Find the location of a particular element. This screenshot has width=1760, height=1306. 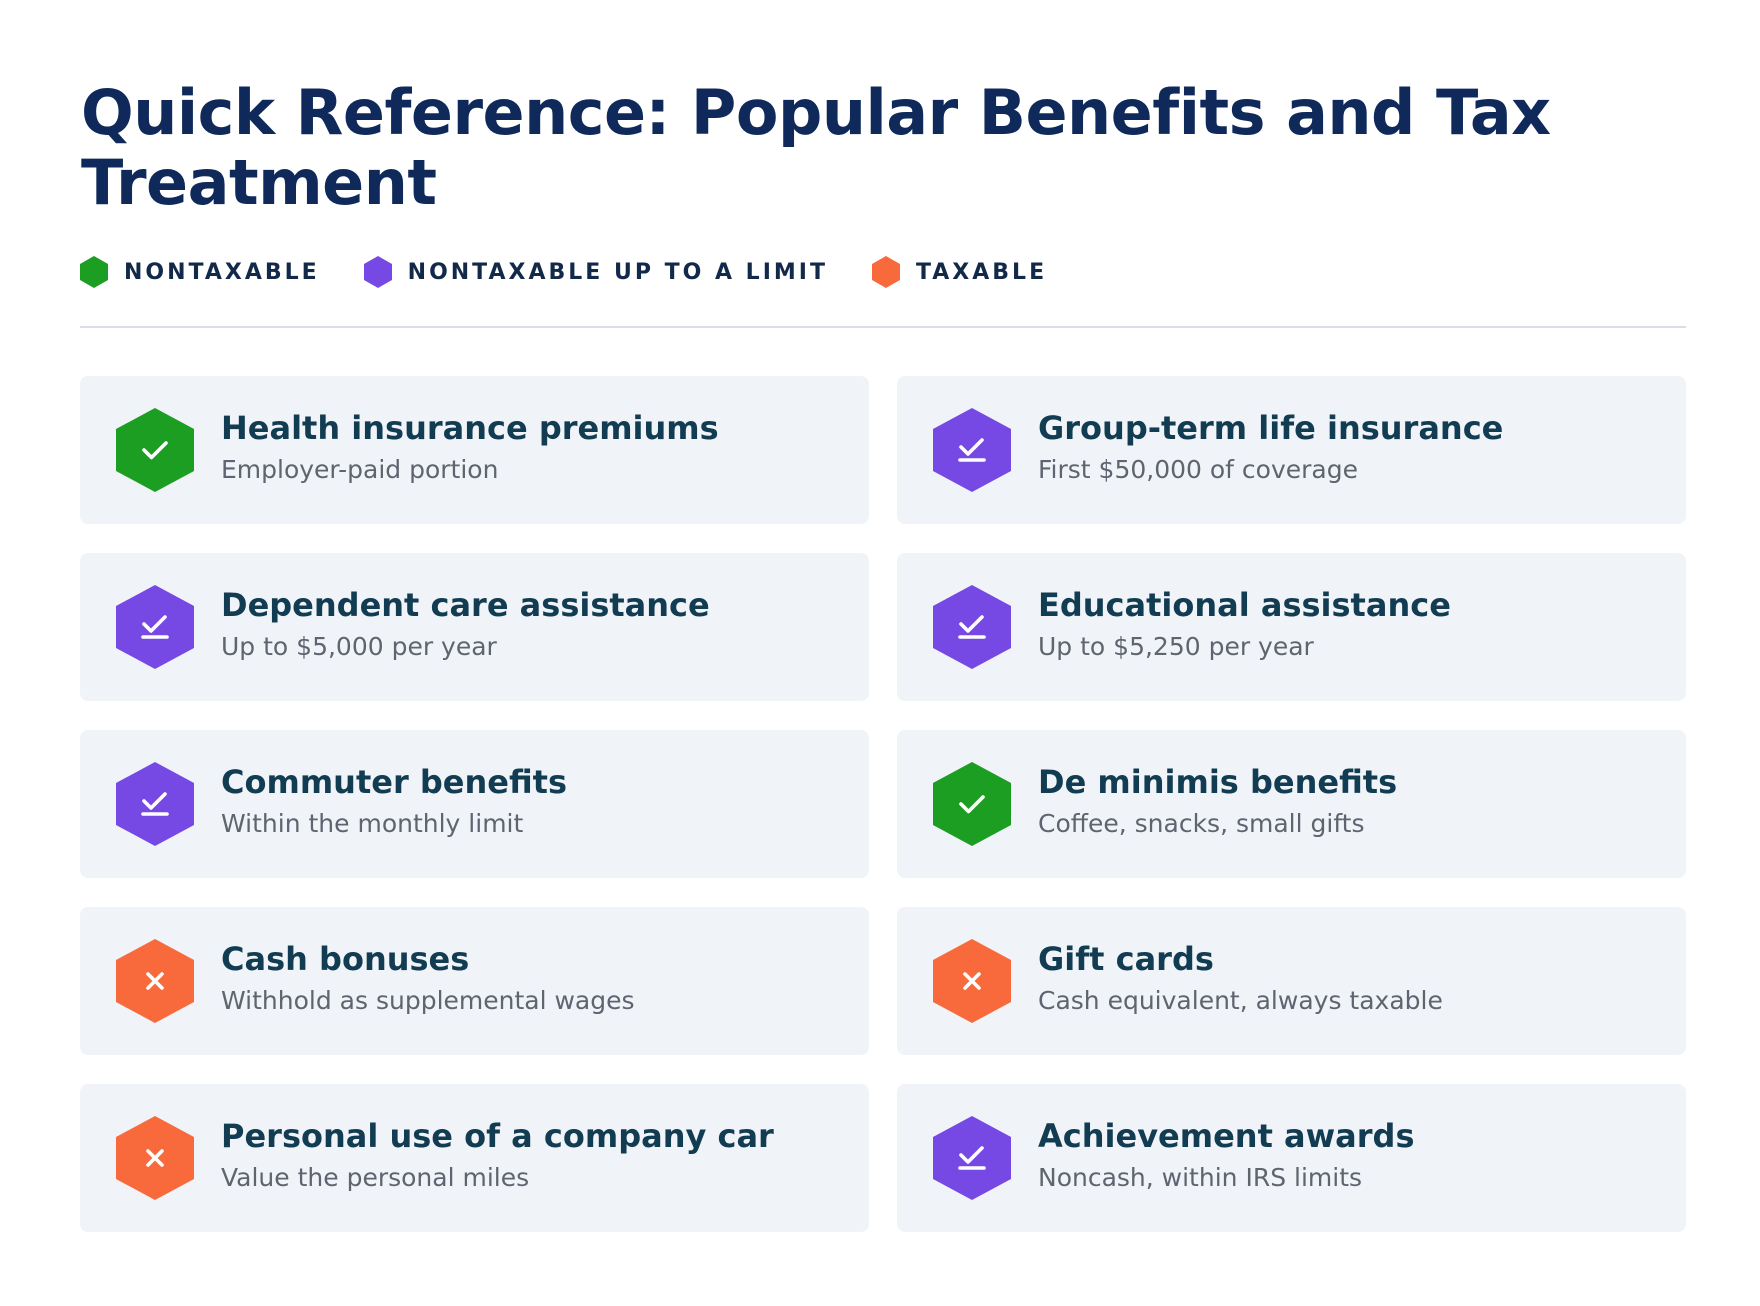

benefit-subtitle: Noncash, within IRS limits is located at coordinates (1200, 1177).